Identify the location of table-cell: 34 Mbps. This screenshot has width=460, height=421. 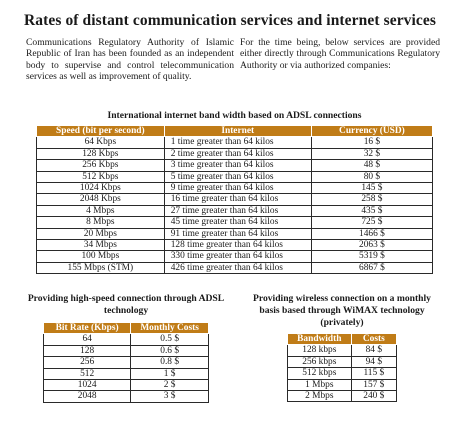
(100, 245).